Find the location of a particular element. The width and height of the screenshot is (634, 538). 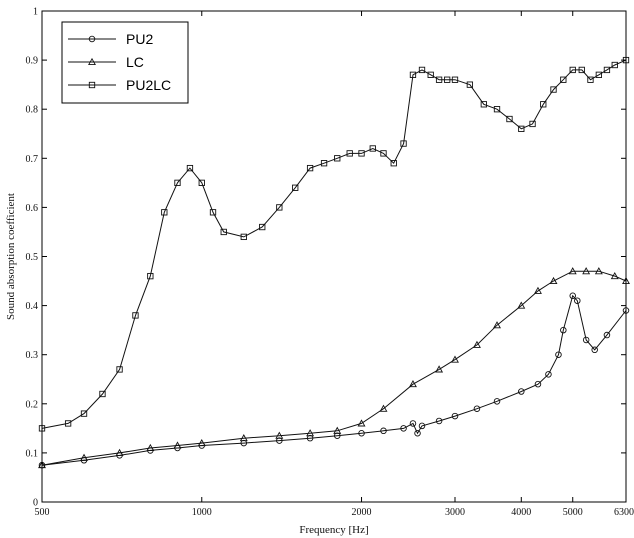

y-tick-label: 0.3 is located at coordinates (32, 355).